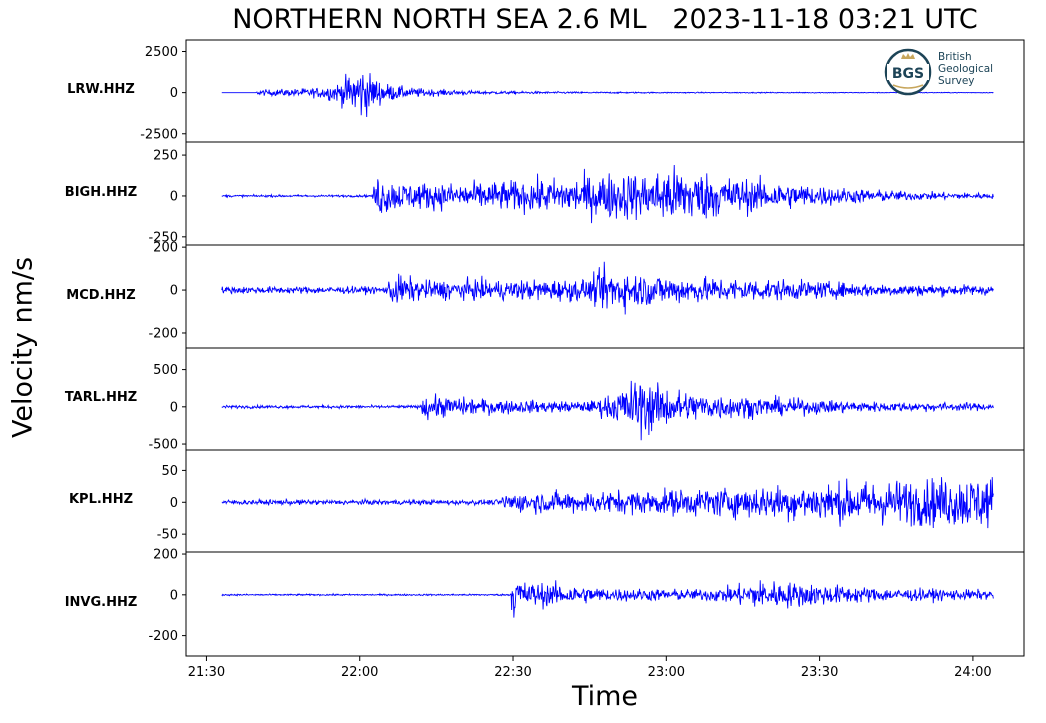  What do you see at coordinates (165, 370) in the screenshot?
I see `y-tick-label: 500` at bounding box center [165, 370].